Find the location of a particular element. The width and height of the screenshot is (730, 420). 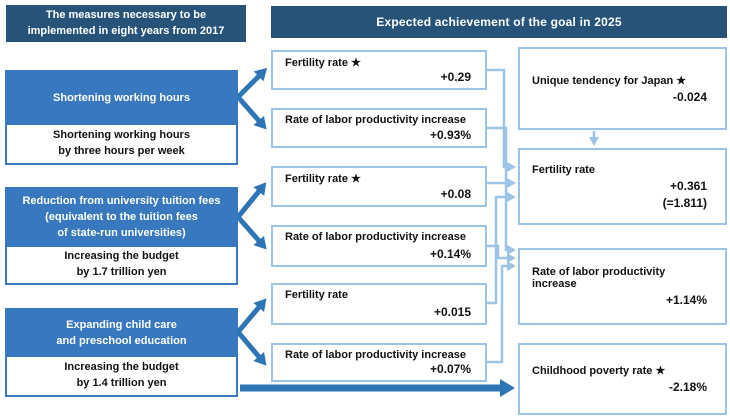

effect-value: +0.015 is located at coordinates (452, 312).